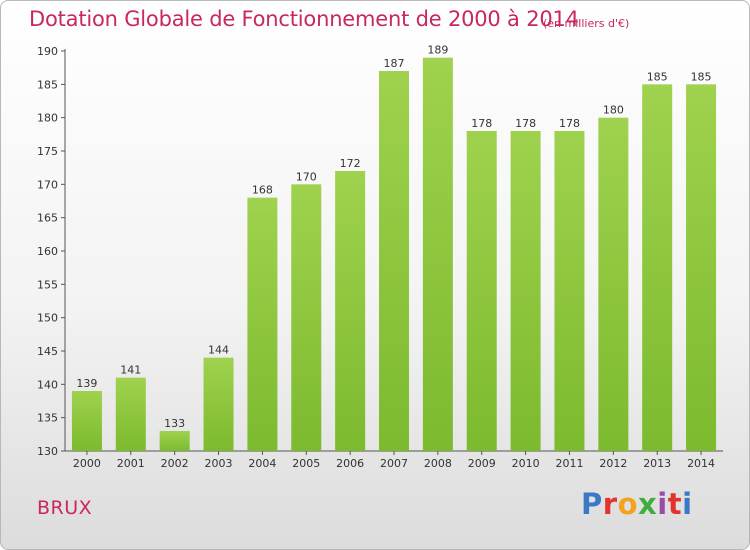  I want to click on y-tick-label: 160, so click(47, 251).